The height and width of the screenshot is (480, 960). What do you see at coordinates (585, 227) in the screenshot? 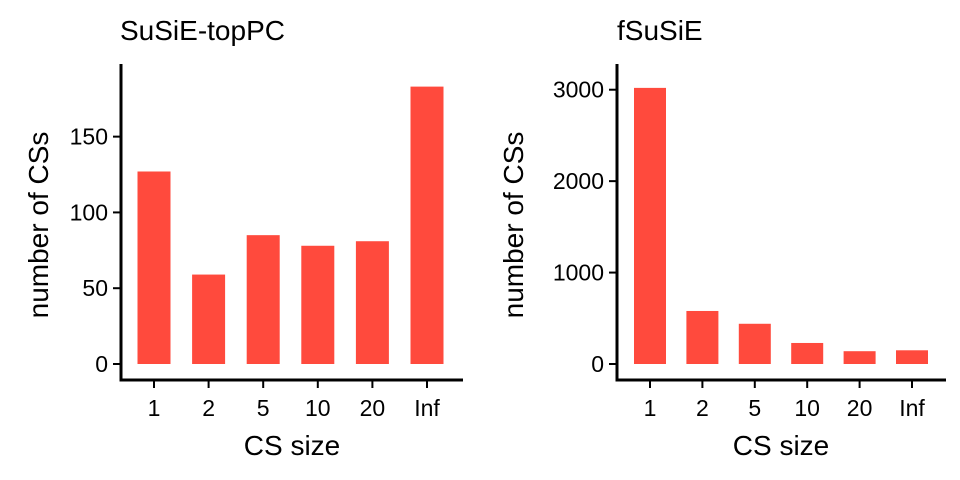
I see `y-axis-ticks: 0 1000 2000 3000` at bounding box center [585, 227].